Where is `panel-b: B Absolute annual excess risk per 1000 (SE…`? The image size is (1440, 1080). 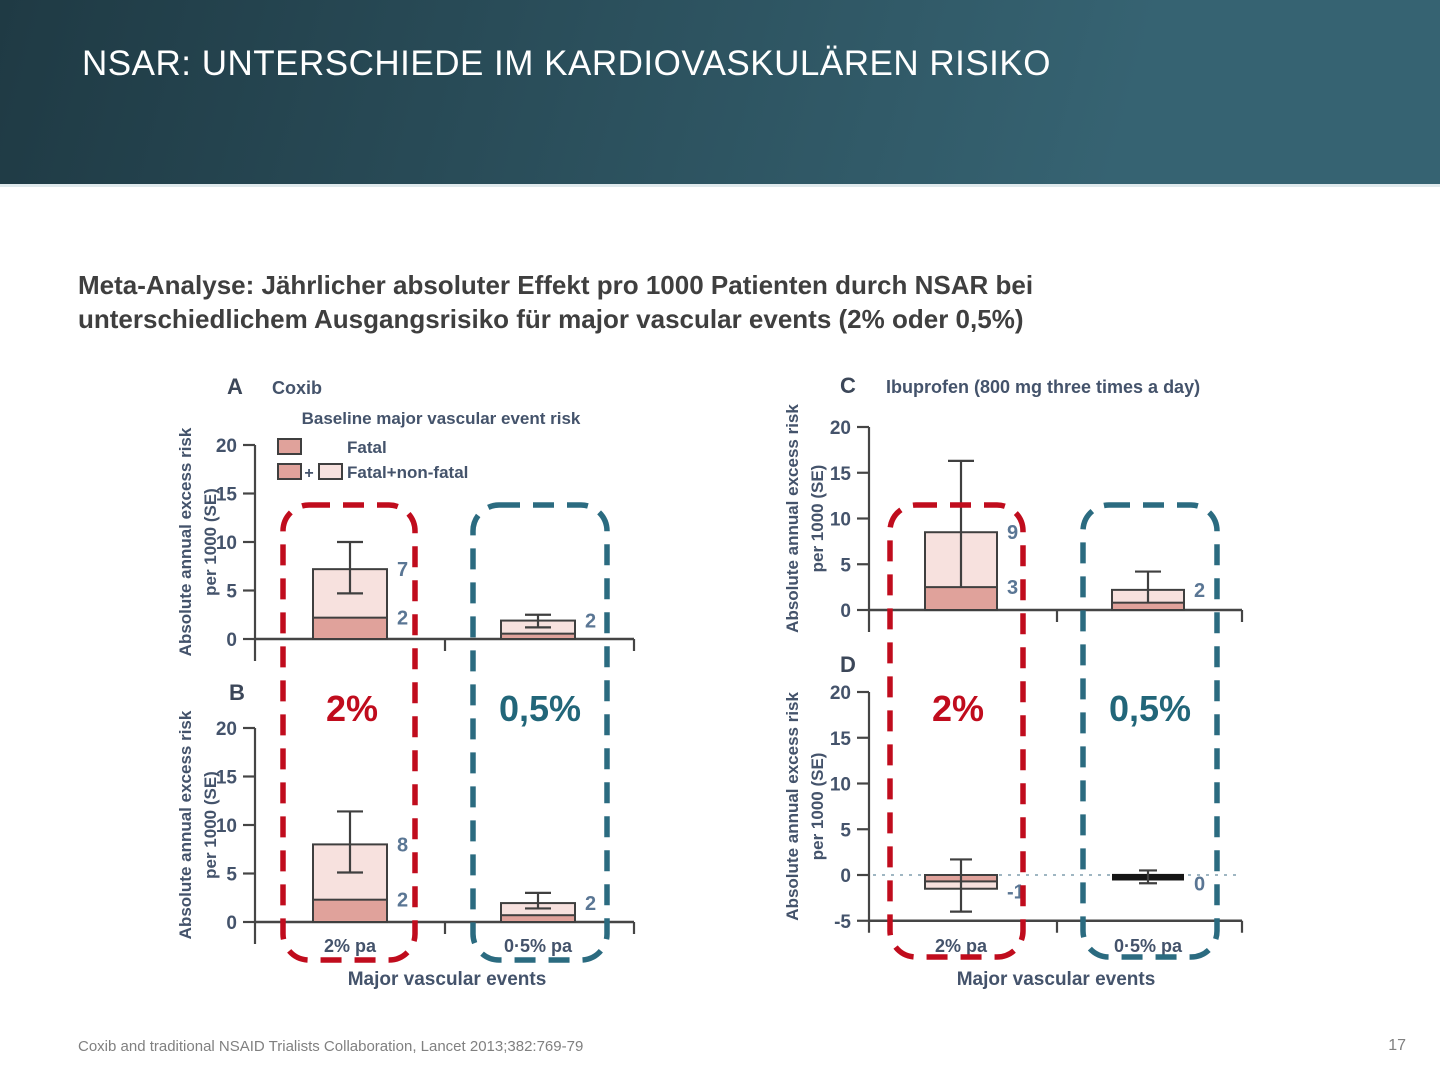
panel-b: B Absolute annual excess risk per 1000 (SE… is located at coordinates (406, 835).